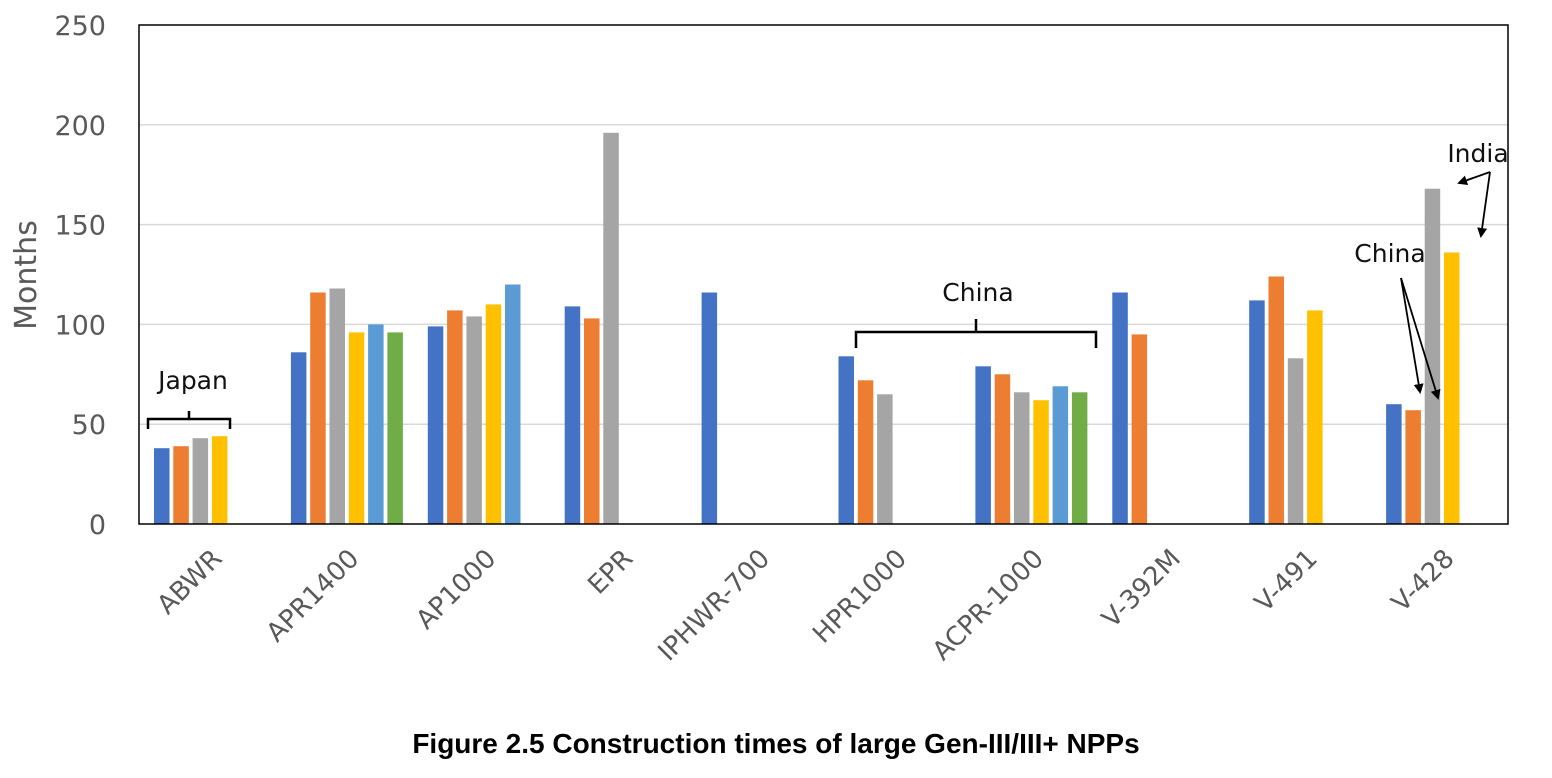 The height and width of the screenshot is (778, 1552). Describe the element at coordinates (346, 406) in the screenshot. I see `bar-group-apr1400` at that location.